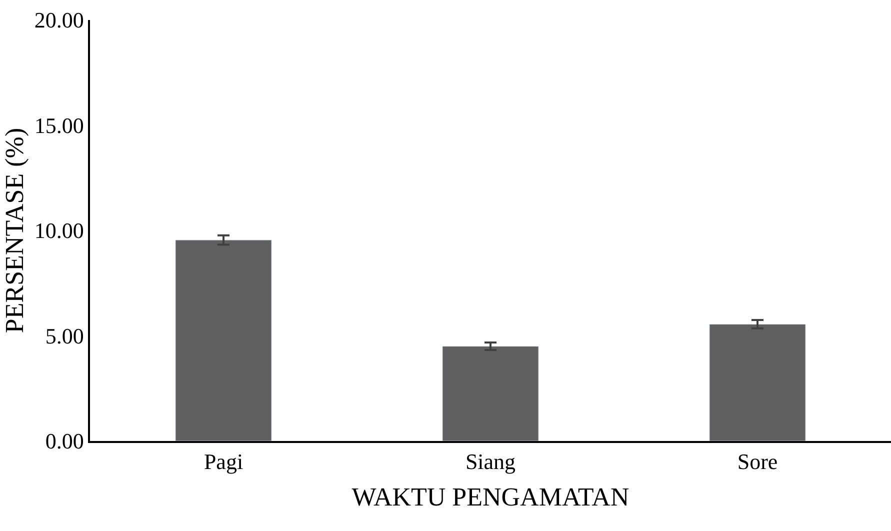 This screenshot has width=891, height=531. What do you see at coordinates (757, 461) in the screenshot?
I see `x-tick-label: Sore` at bounding box center [757, 461].